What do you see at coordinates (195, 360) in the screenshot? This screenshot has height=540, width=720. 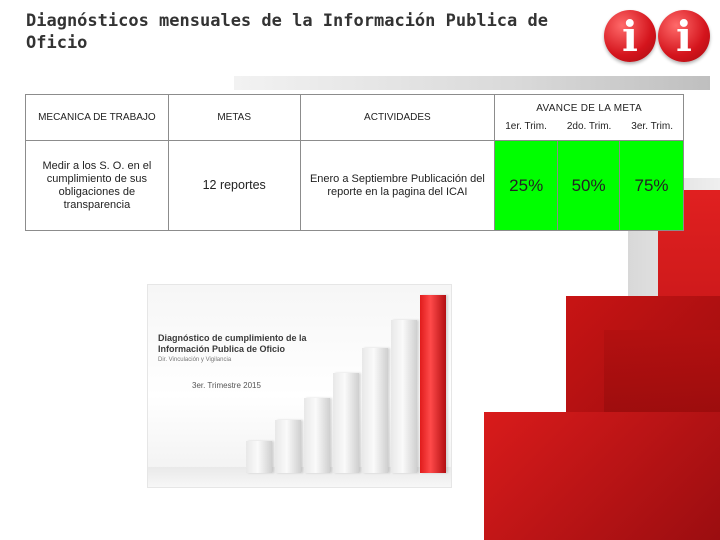 I see `cover-subtitle: Dir. Vinculación y Vigilancia` at bounding box center [195, 360].